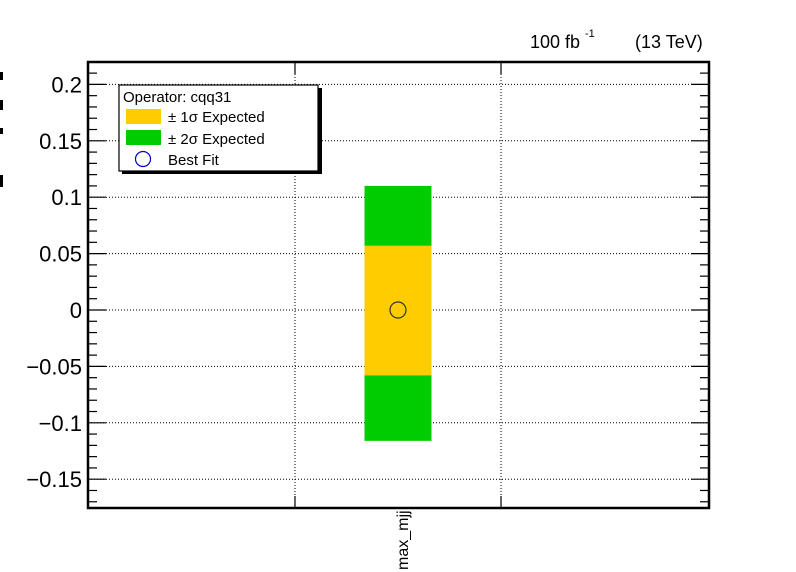  I want to click on x-category-label: max_mjj, so click(403, 540).